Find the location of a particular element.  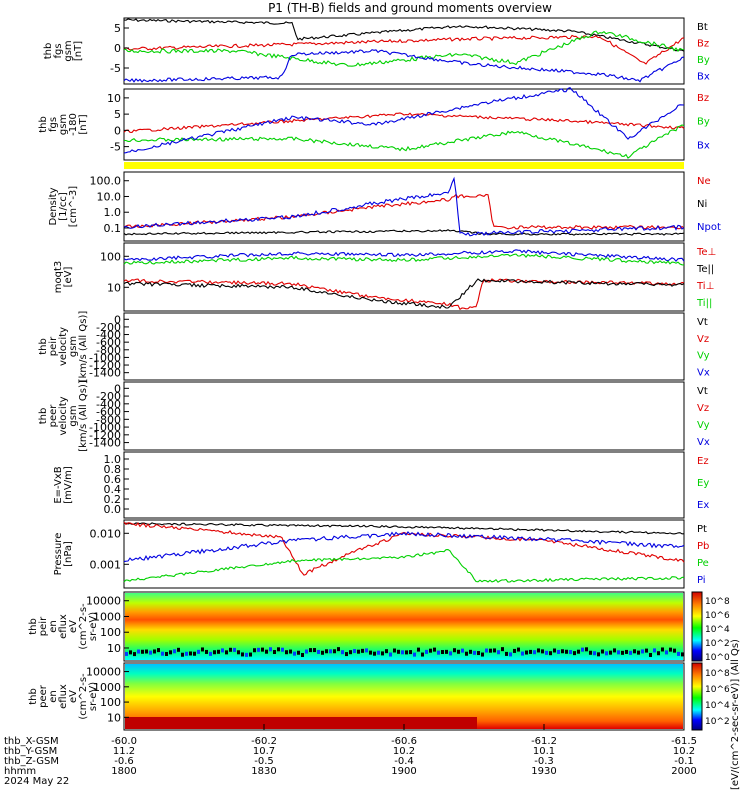

panel-fgs-sm: 10 5 0 -5 thb fgs gsm -180 [nT] Bz By Bx is located at coordinates (374, 123).